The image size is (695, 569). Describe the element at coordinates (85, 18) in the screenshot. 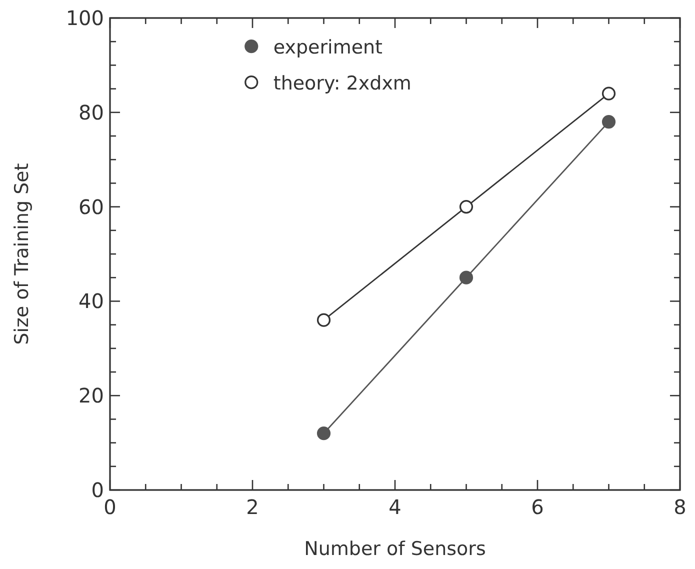

I see `y-tick-label: 100` at that location.